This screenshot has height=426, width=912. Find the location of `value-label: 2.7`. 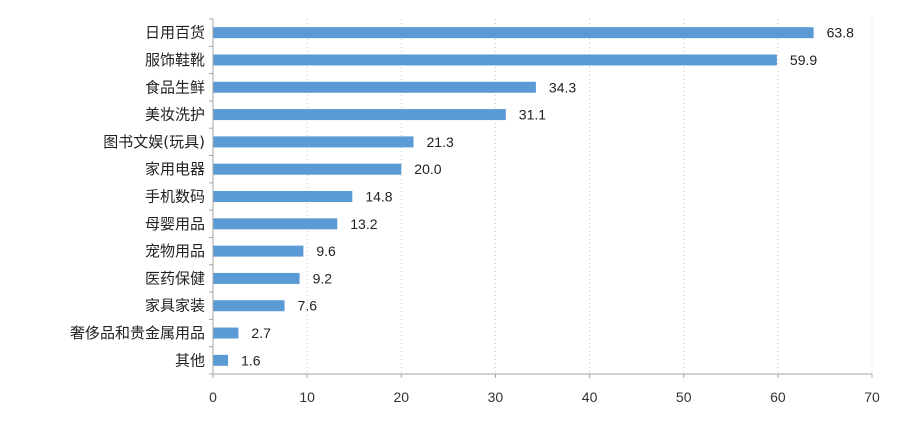

value-label: 2.7 is located at coordinates (261, 333).